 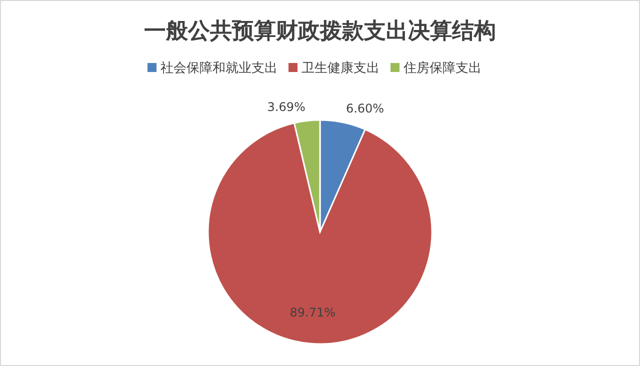 I want to click on chart-title: 一般公共预算财政拨款支出决算结构, so click(x=320, y=31).